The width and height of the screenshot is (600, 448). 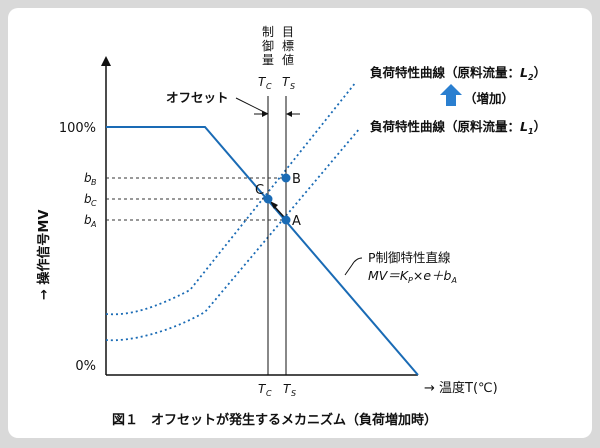 What do you see at coordinates (458, 127) in the screenshot?
I see `load-curve-l1-label: 負荷特性曲線（原料流量：L1）` at bounding box center [458, 127].